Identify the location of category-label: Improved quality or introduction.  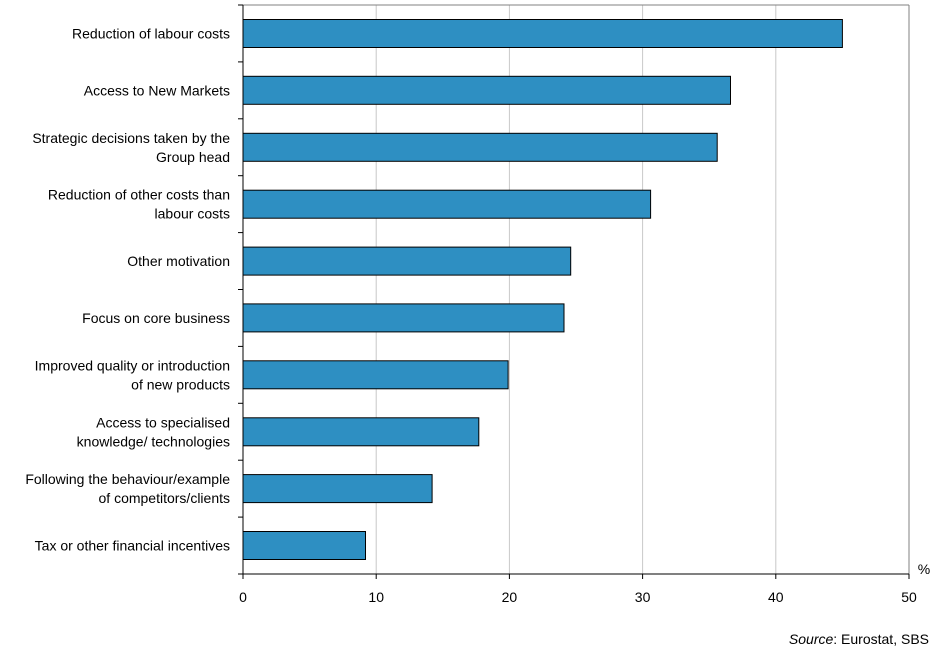
(132, 365).